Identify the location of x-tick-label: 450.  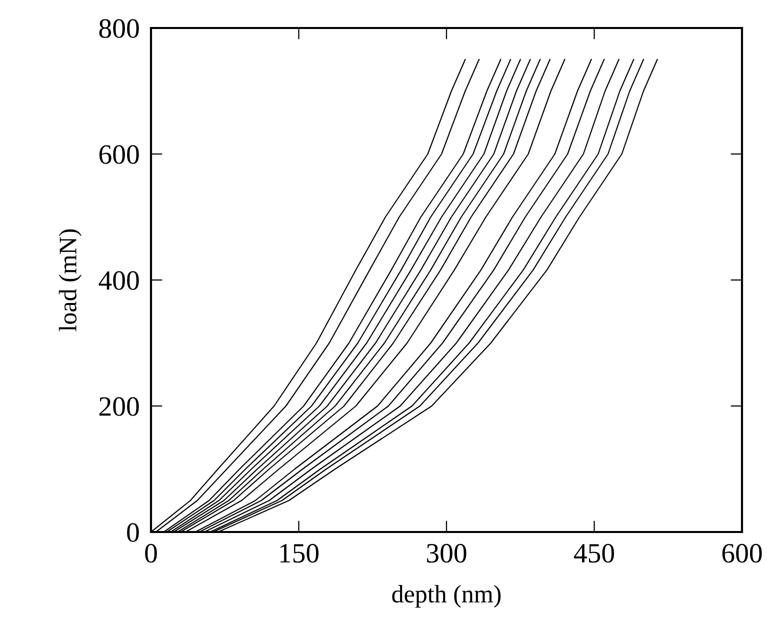
(594, 553).